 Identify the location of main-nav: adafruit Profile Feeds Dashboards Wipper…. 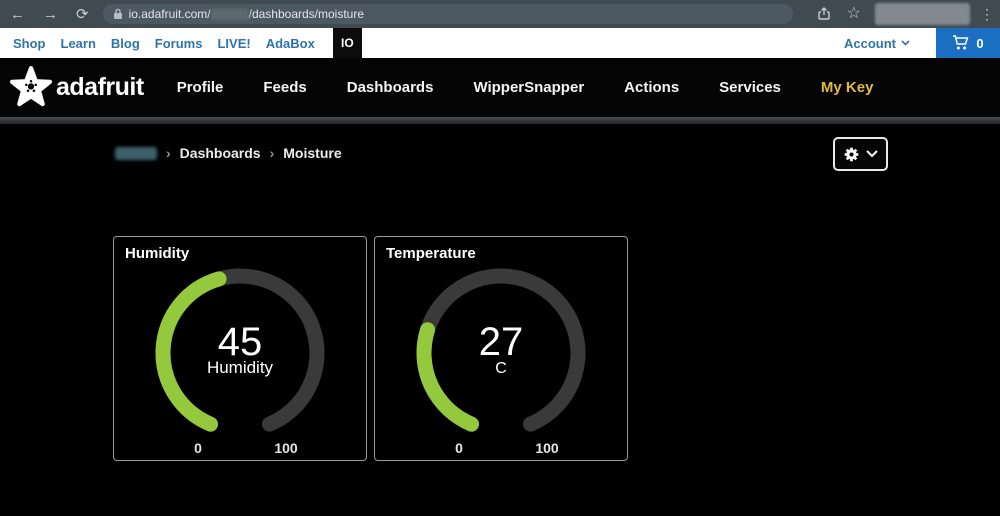
(500, 87).